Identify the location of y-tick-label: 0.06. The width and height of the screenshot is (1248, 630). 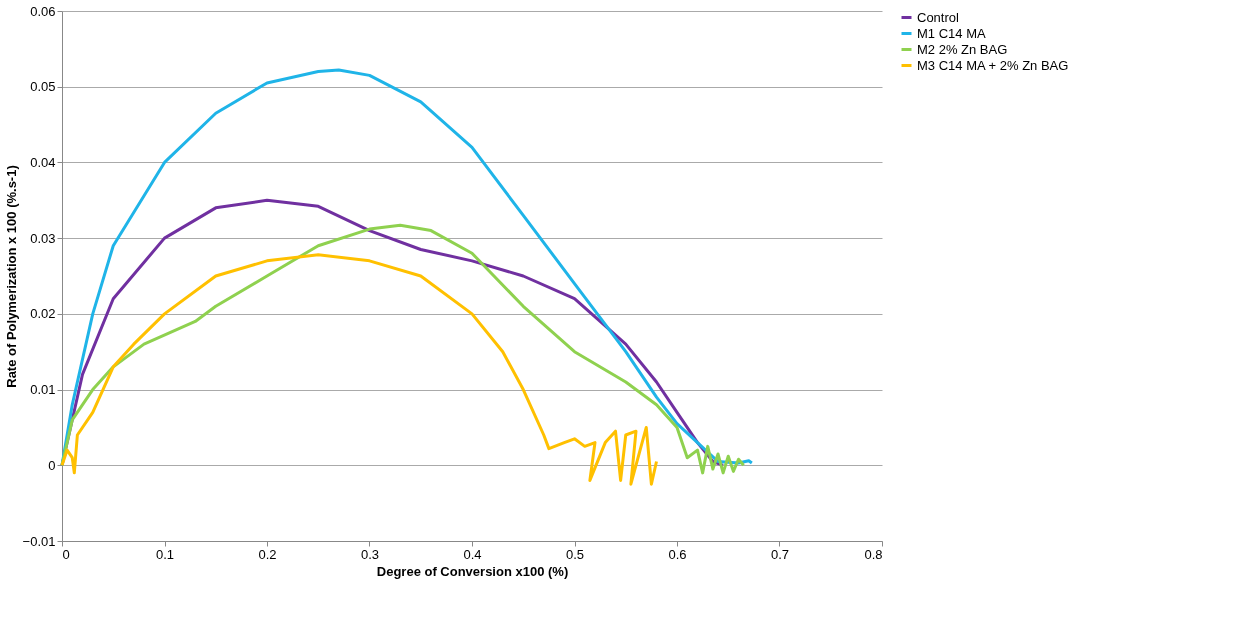
(43, 11).